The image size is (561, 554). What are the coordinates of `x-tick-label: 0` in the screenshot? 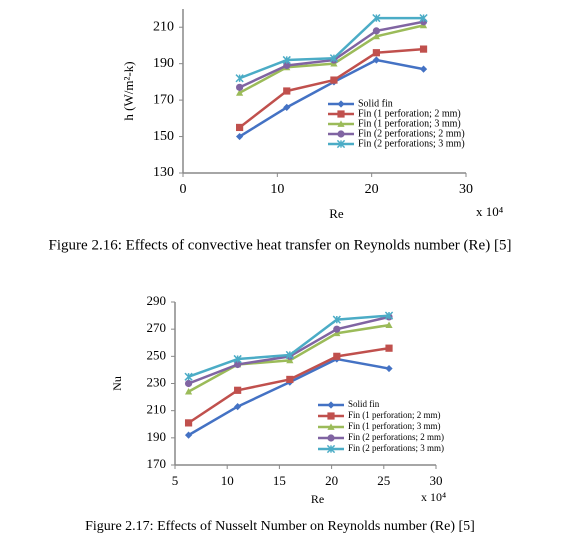 It's located at (183, 189).